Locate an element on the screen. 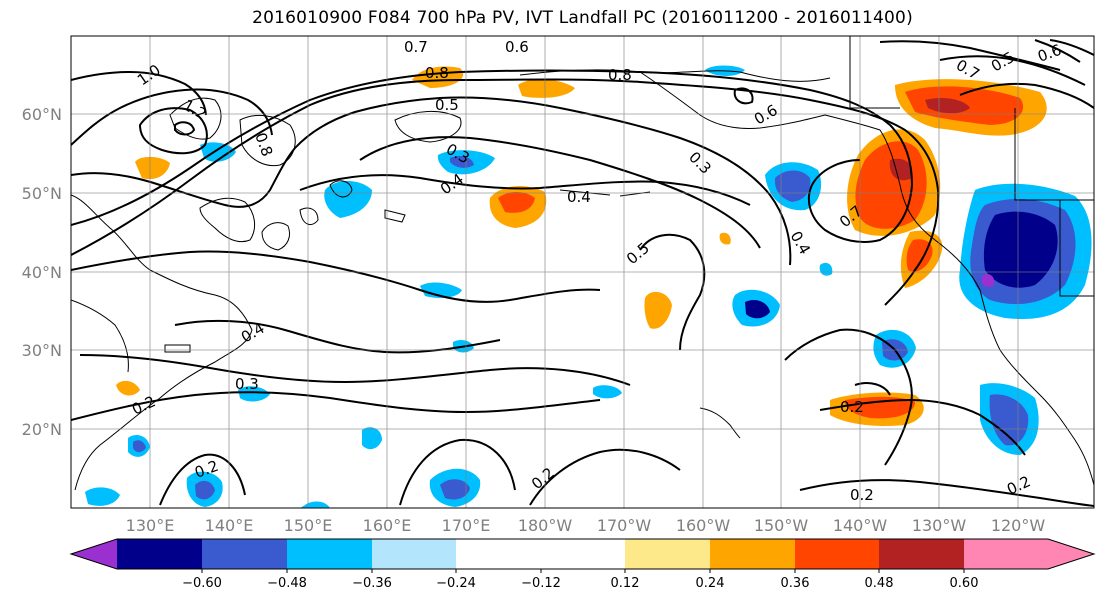 Image resolution: width=1105 pixels, height=601 pixels. lon-label: 120°W is located at coordinates (1018, 525).